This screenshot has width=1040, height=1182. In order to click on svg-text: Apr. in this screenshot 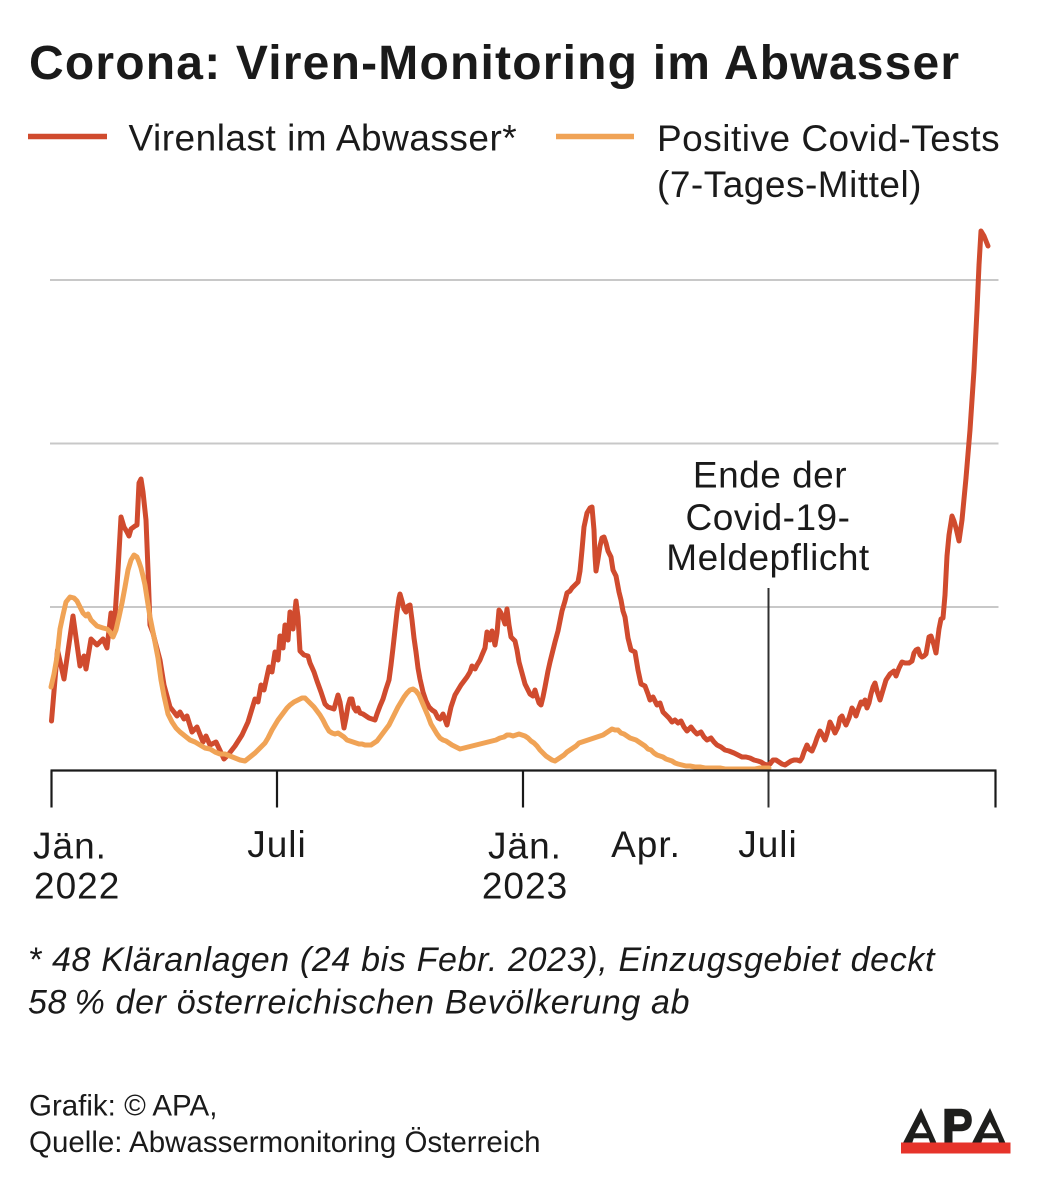, I will do `click(646, 844)`.